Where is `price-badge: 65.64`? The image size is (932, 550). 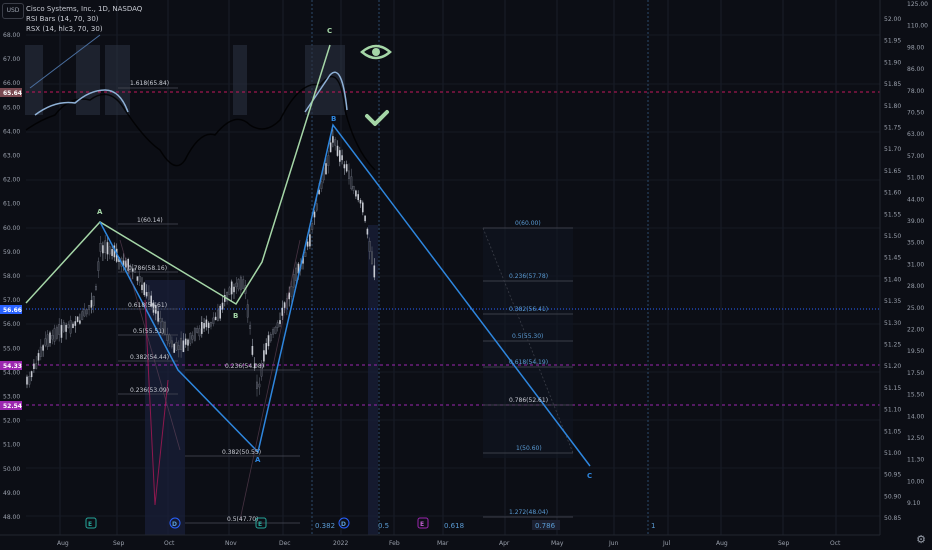
price-badge: 65.64 is located at coordinates (12, 93).